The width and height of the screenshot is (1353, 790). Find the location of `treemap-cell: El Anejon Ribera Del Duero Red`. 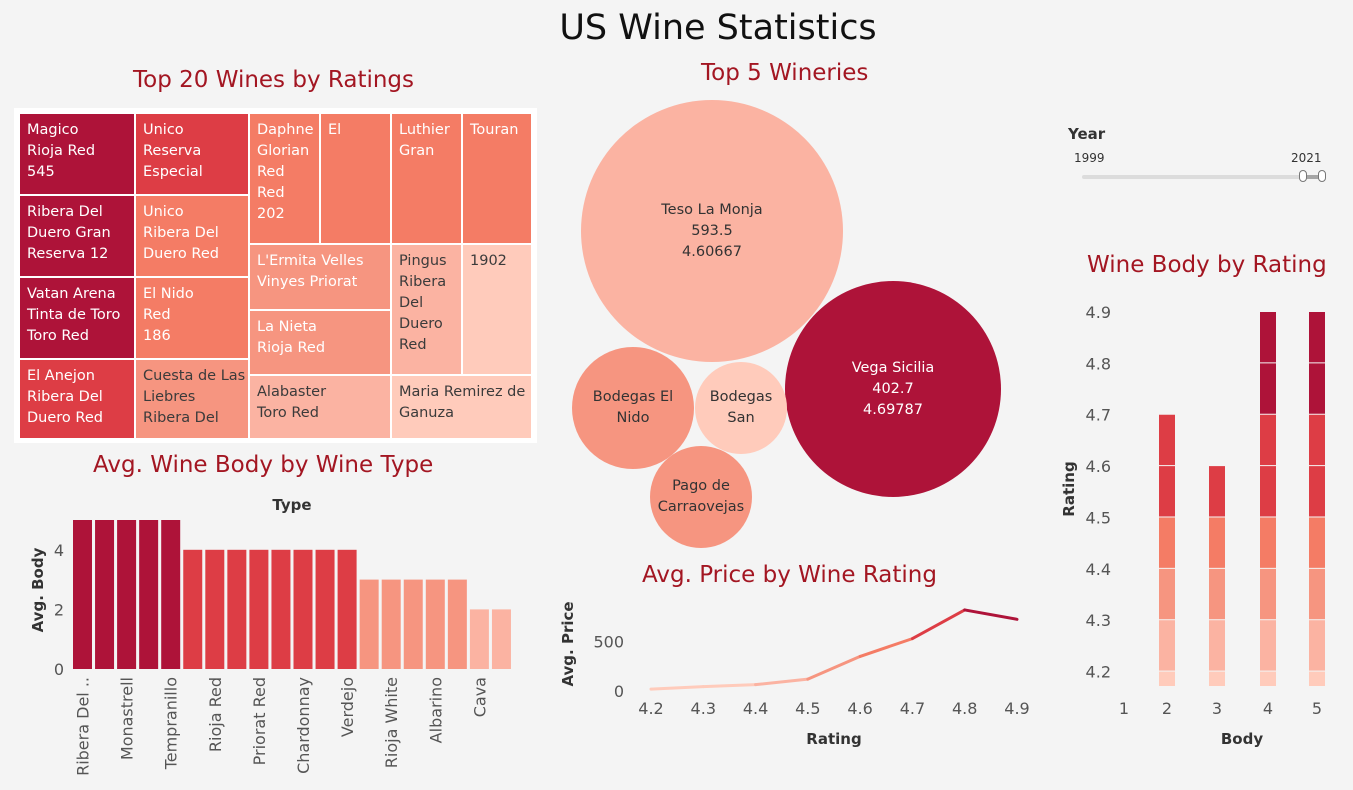

treemap-cell: El Anejon Ribera Del Duero Red is located at coordinates (77, 399).